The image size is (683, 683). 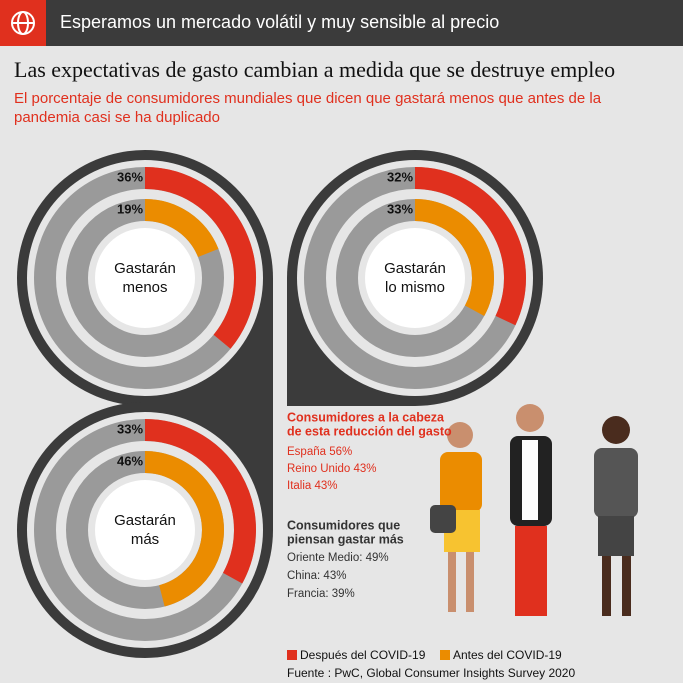 What do you see at coordinates (415, 287) in the screenshot?
I see `donut-label: lo mismo` at bounding box center [415, 287].